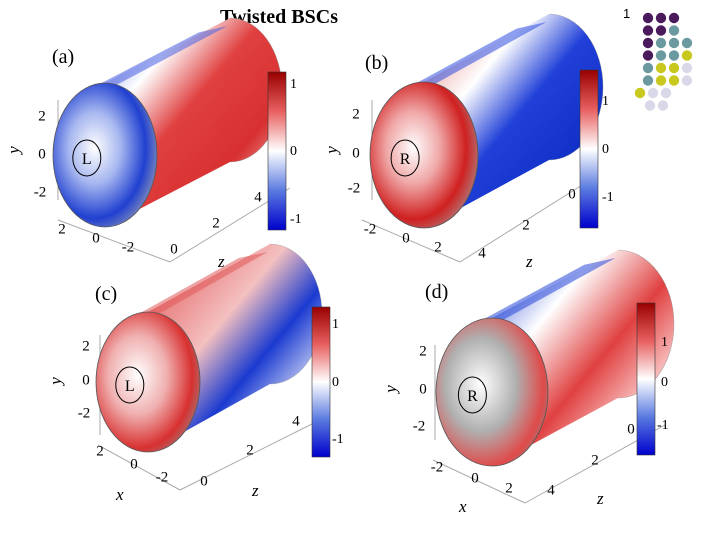  Describe the element at coordinates (627, 13) in the screenshot. I see `page-number: 1` at that location.